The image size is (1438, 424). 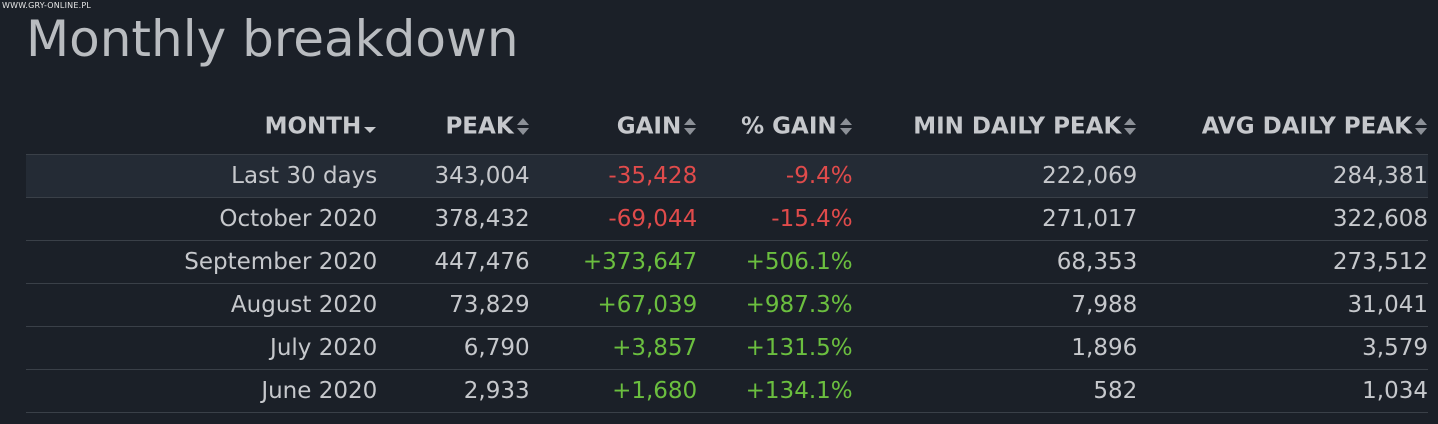 What do you see at coordinates (202, 305) in the screenshot?
I see `month-cell: August 2020` at bounding box center [202, 305].